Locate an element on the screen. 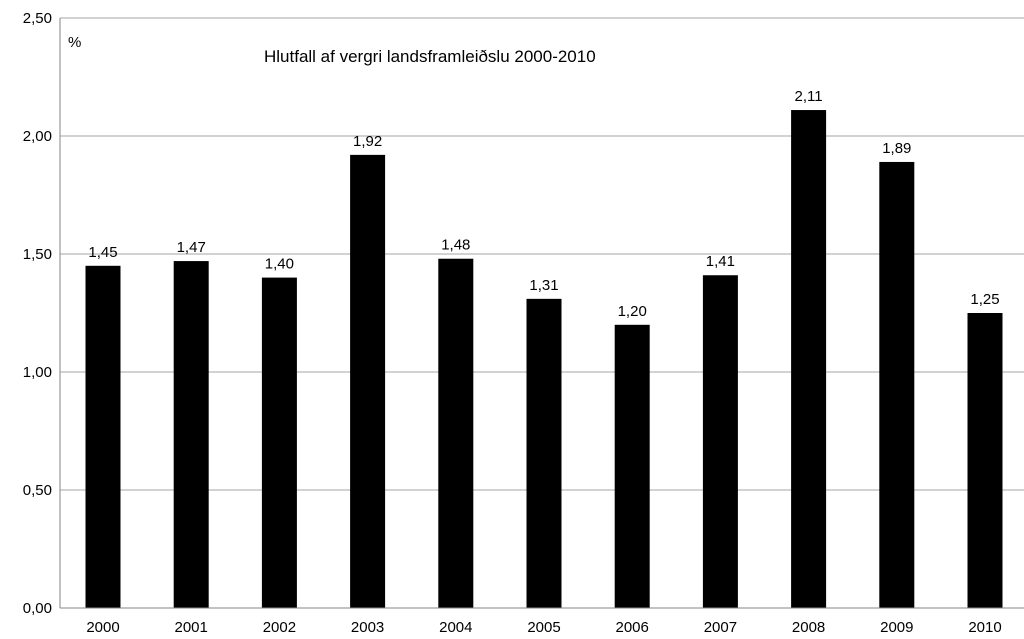 This screenshot has height=639, width=1024. x-tick-label: 2005 is located at coordinates (543, 627).